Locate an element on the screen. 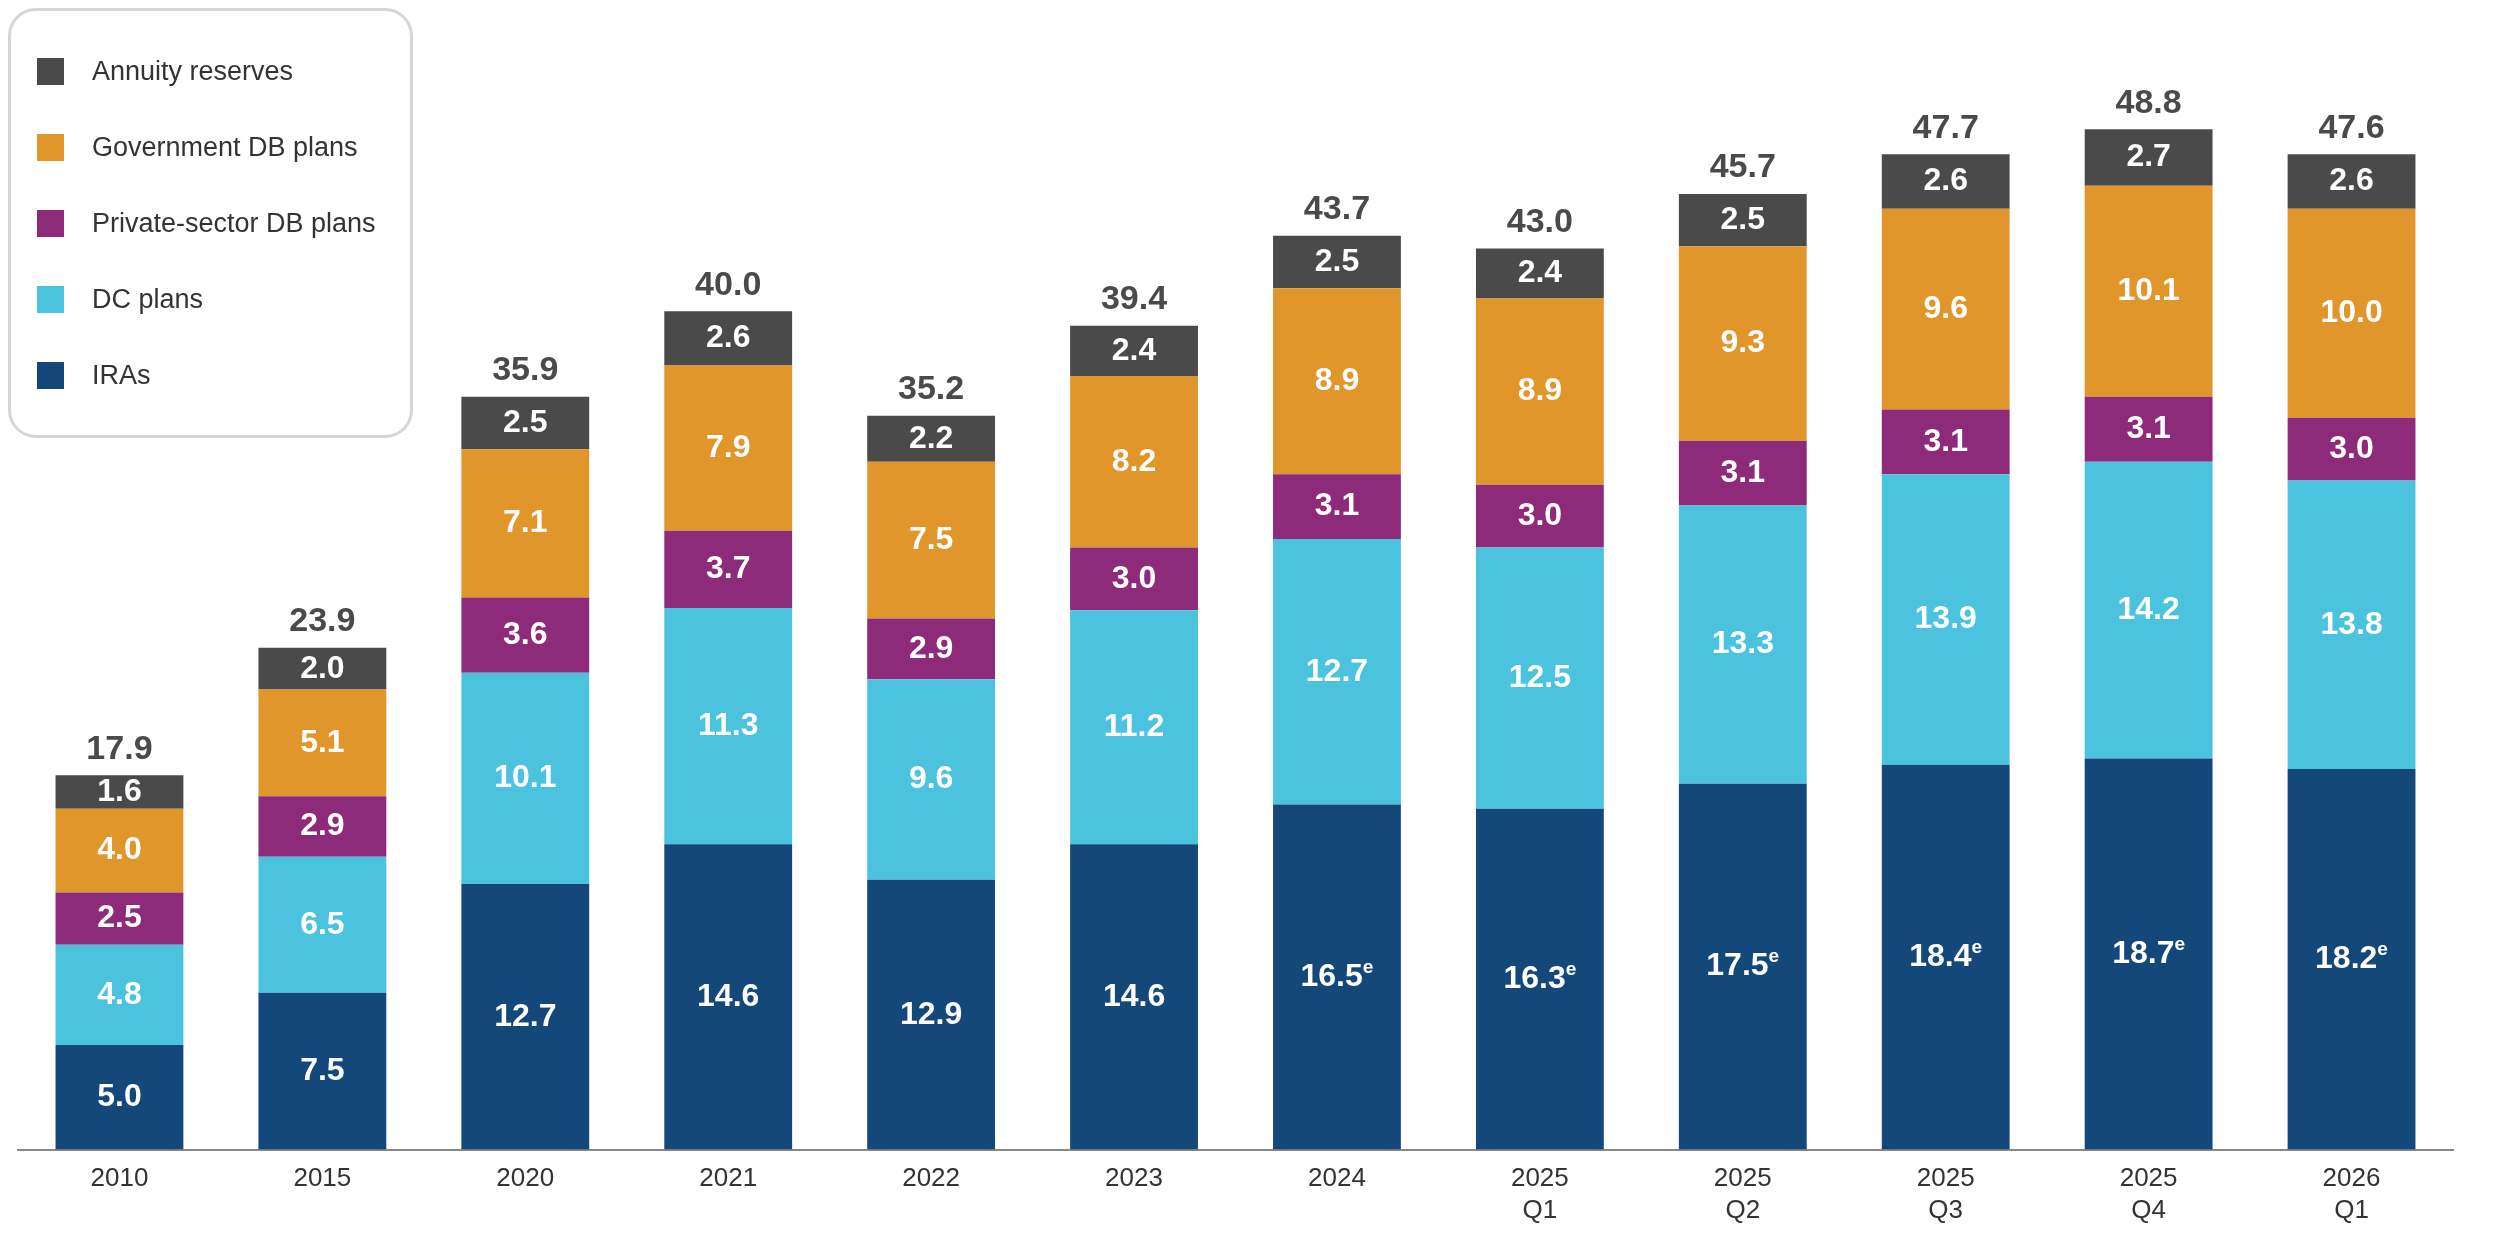 Image resolution: width=2501 pixels, height=1248 pixels. x-tick-label: 2010 is located at coordinates (119, 1177).